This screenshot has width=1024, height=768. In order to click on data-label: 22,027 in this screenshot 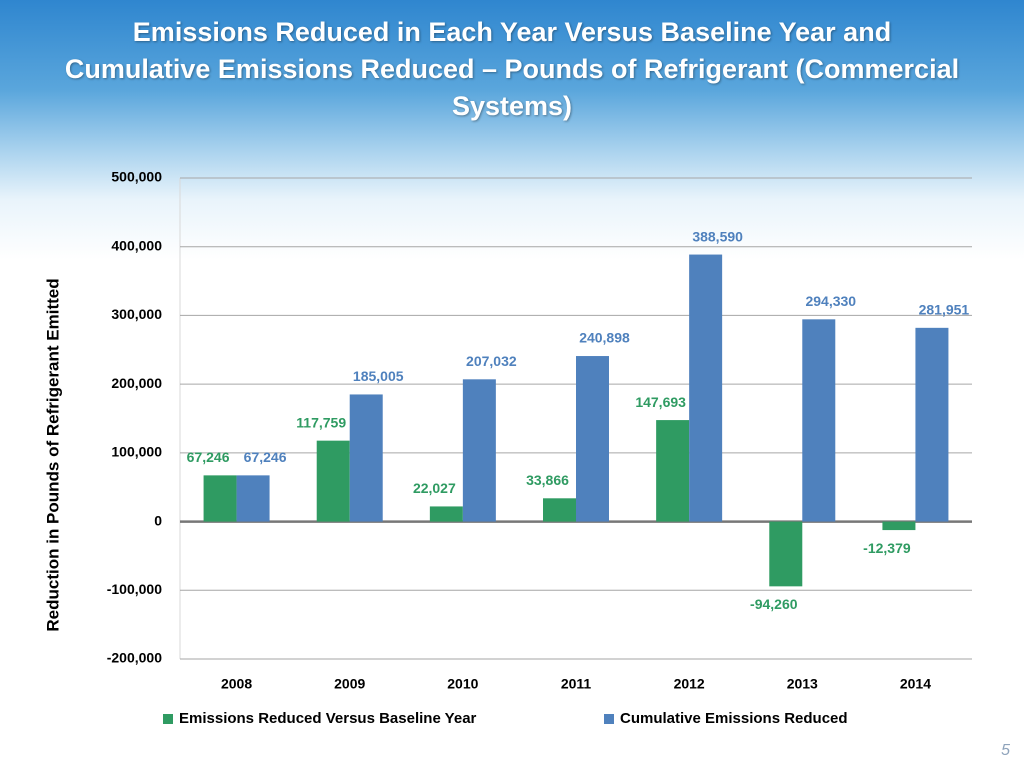, I will do `click(434, 488)`.